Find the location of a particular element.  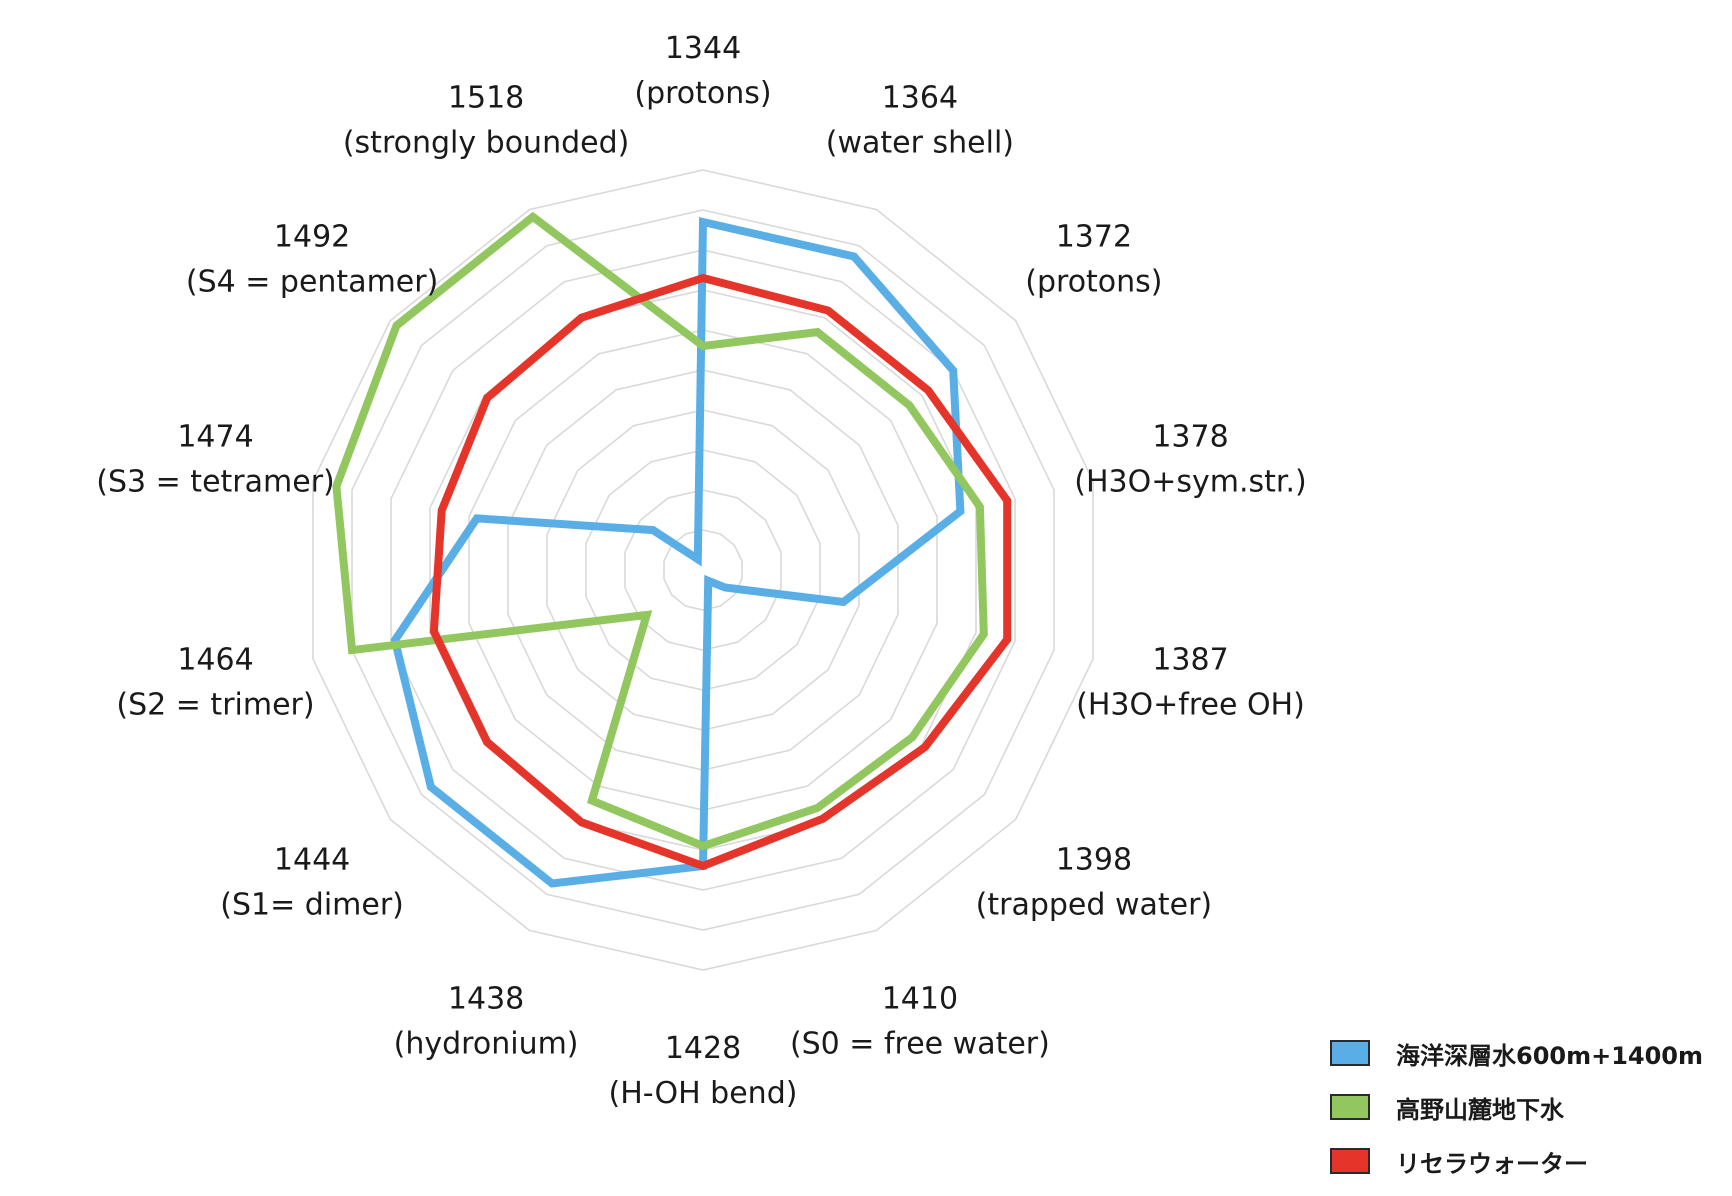

category-label-13: 1492 (S4 = pentamer) is located at coordinates (312, 259).